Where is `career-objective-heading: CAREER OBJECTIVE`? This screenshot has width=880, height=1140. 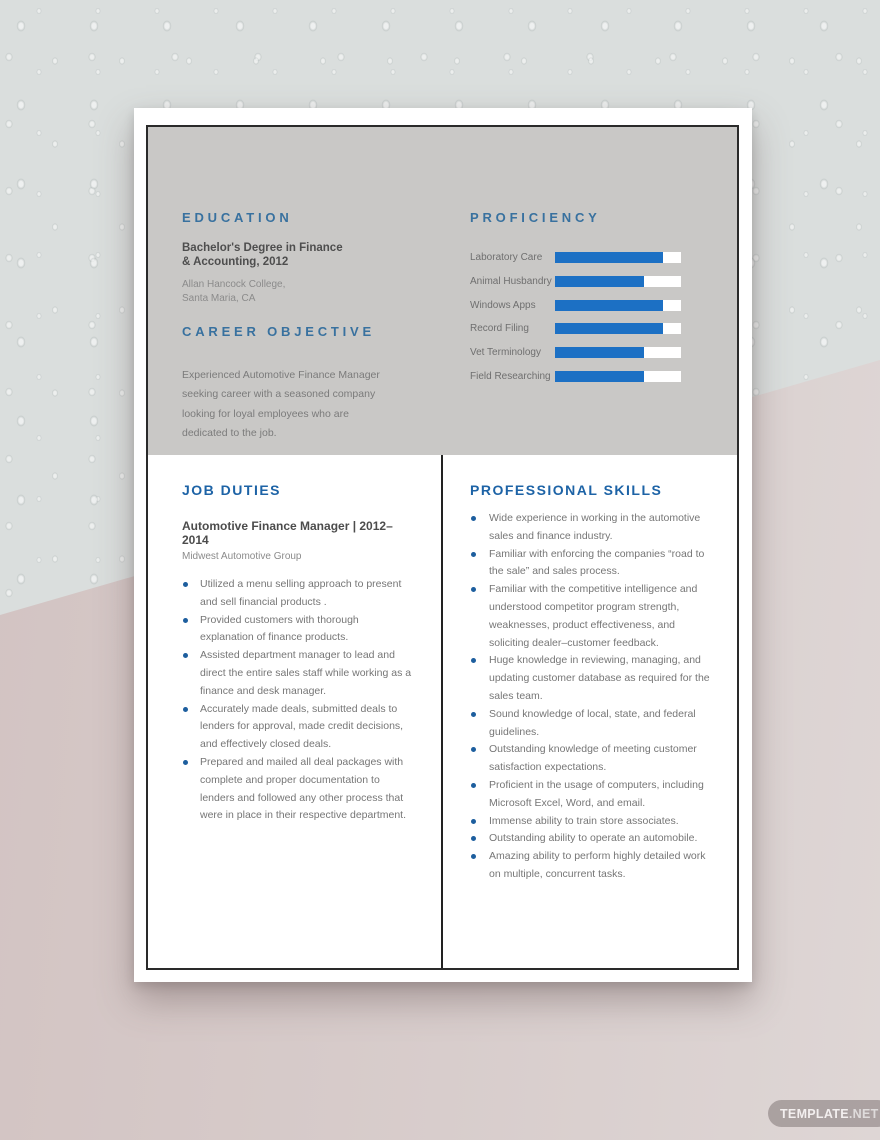 career-objective-heading: CAREER OBJECTIVE is located at coordinates (278, 331).